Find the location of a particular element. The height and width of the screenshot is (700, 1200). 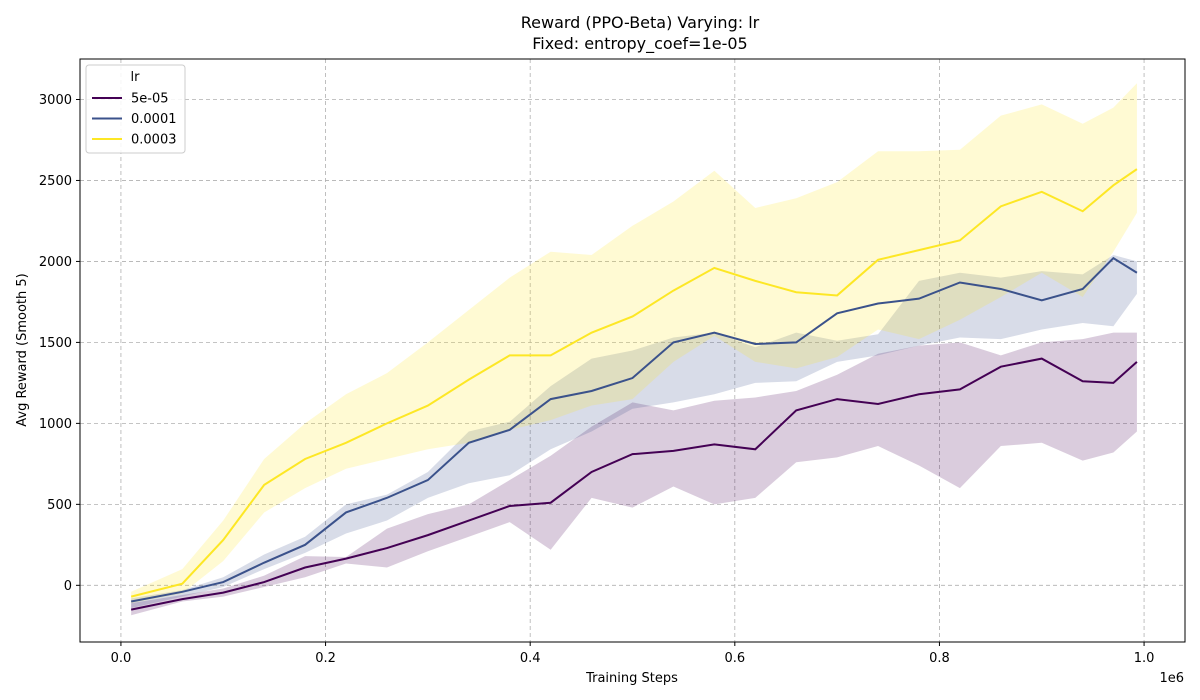

y-tick-label: 3000 is located at coordinates (55, 100).